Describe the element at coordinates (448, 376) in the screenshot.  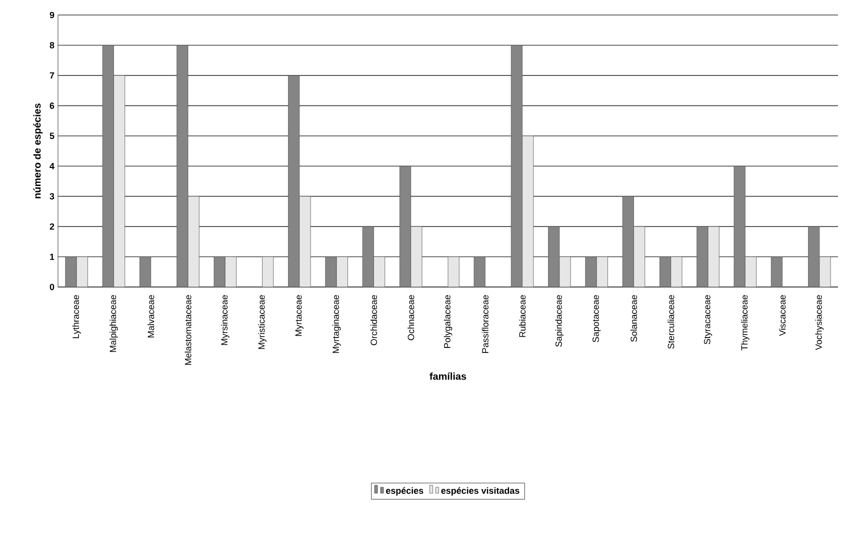
I see `x-axis-title: famílias` at that location.